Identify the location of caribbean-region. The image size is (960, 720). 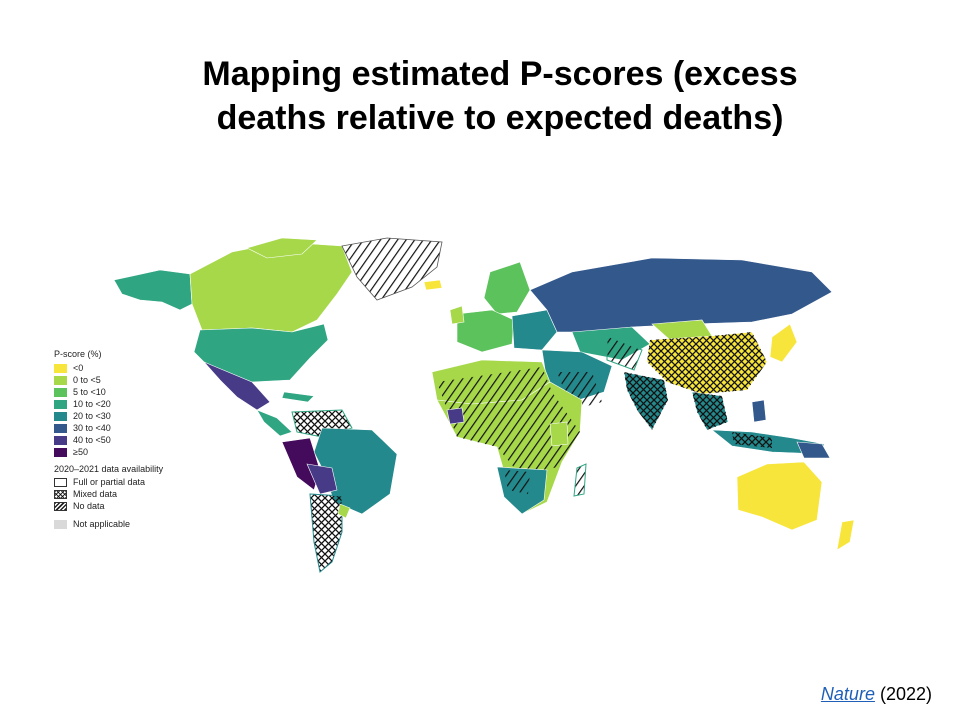
(298, 397).